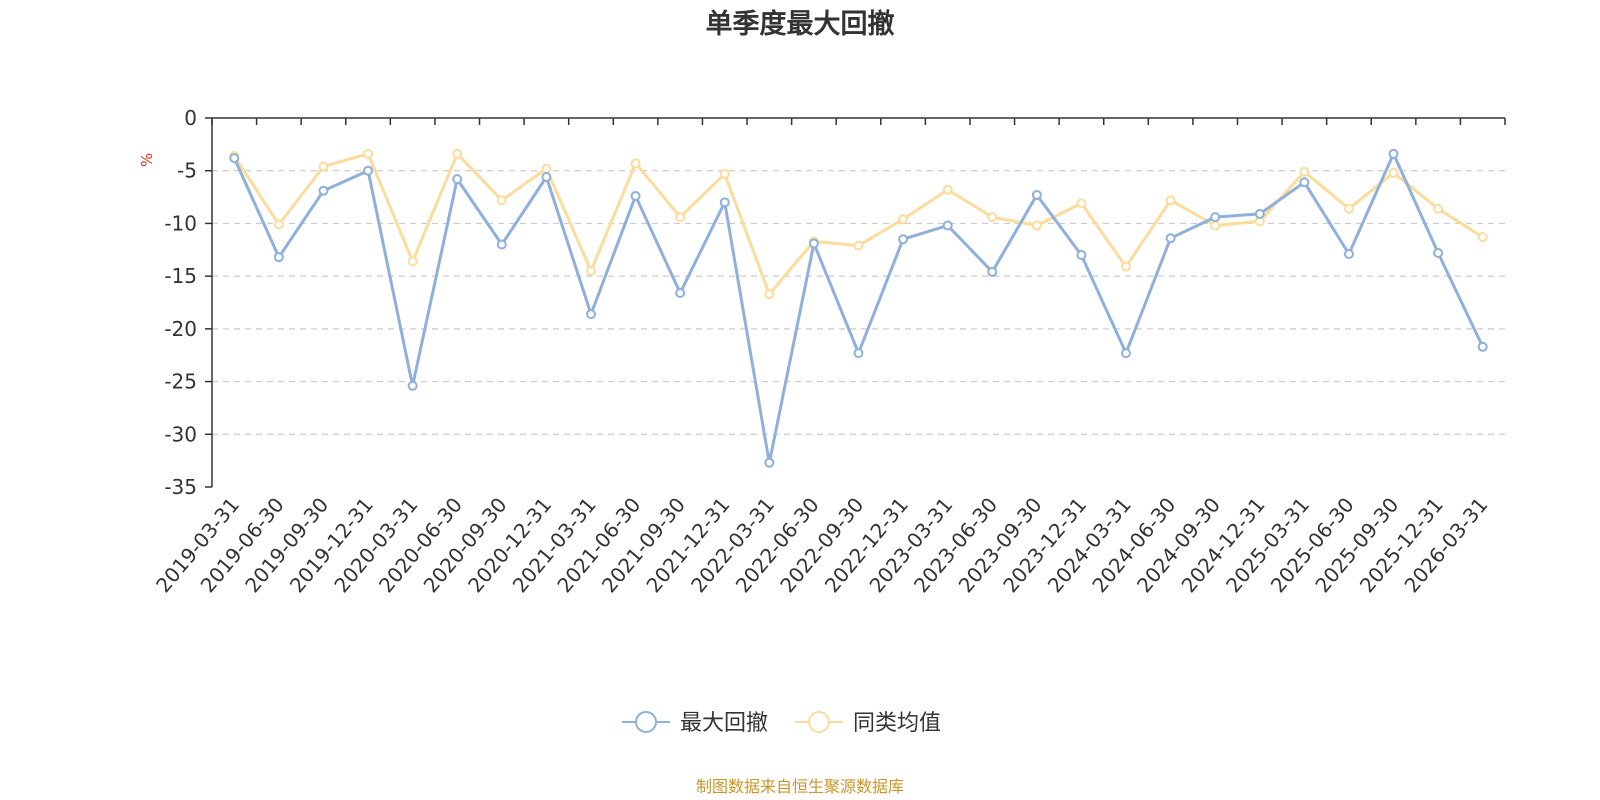  What do you see at coordinates (800, 24) in the screenshot?
I see `chart-title: 单季度最大回撤` at bounding box center [800, 24].